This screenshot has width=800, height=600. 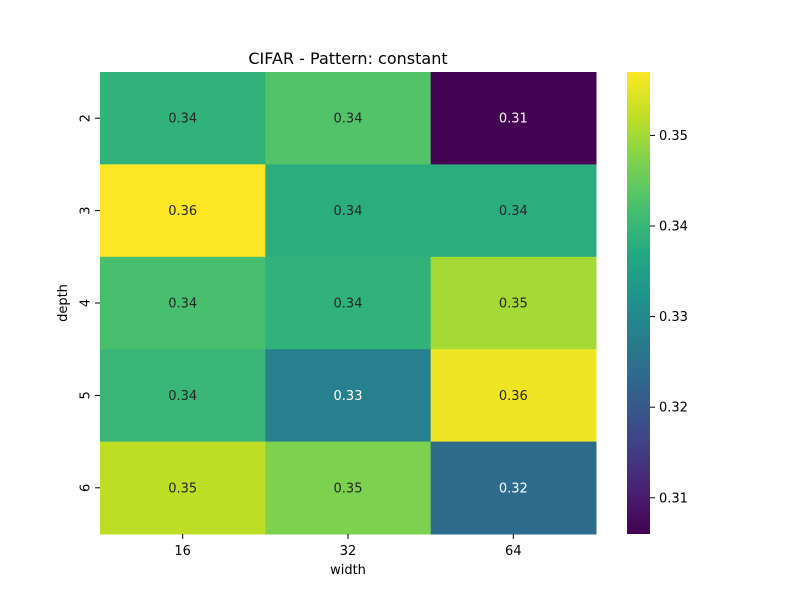 What do you see at coordinates (673, 136) in the screenshot?
I see `colorbar-tick-label: 0.35` at bounding box center [673, 136].